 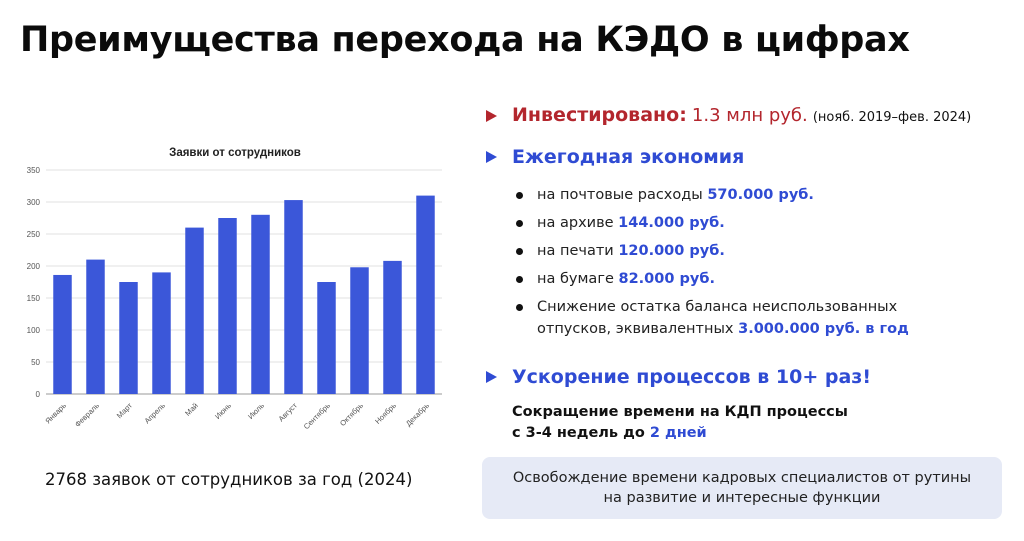 I want to click on bar-Апрель, so click(x=161, y=333).